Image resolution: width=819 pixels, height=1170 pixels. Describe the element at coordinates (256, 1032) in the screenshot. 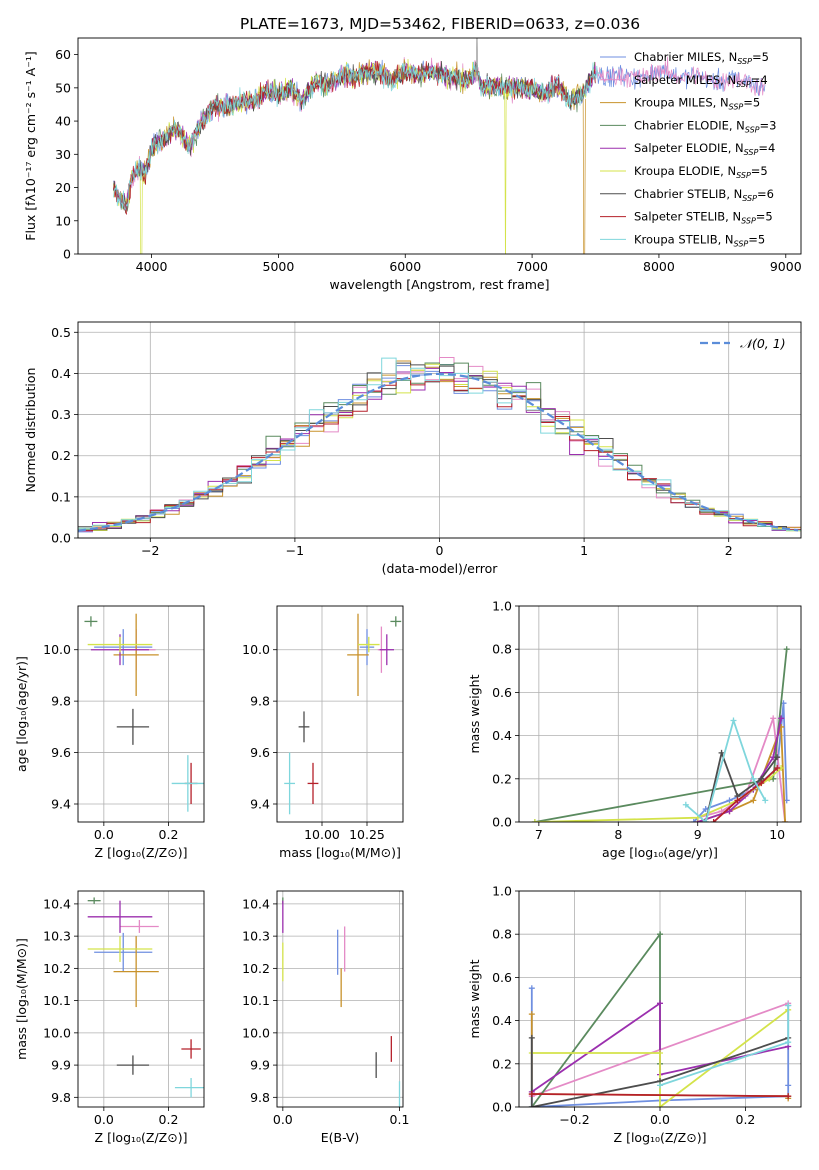

I see `y-tick-label: 10.0` at that location.